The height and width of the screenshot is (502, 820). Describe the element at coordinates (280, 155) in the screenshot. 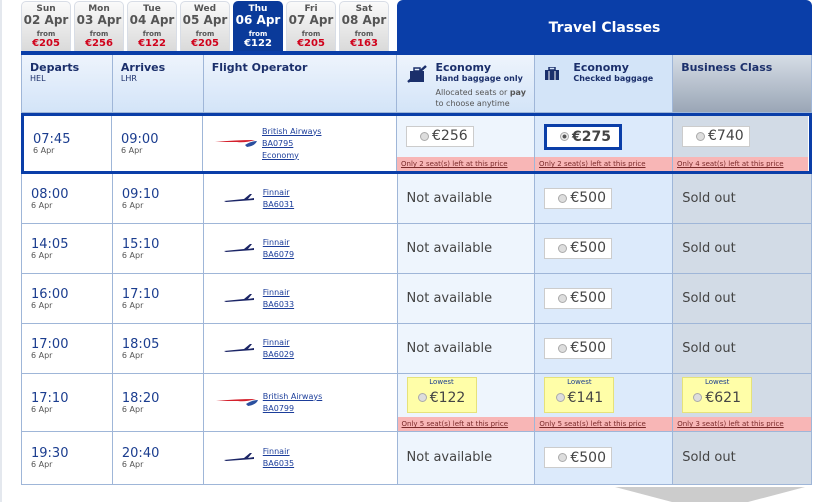

I see `cabin-link: Economy` at that location.